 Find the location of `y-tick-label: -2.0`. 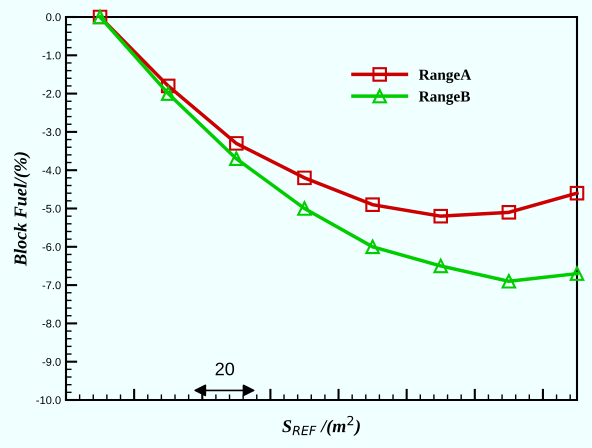

y-tick-label: -2.0 is located at coordinates (51, 94).